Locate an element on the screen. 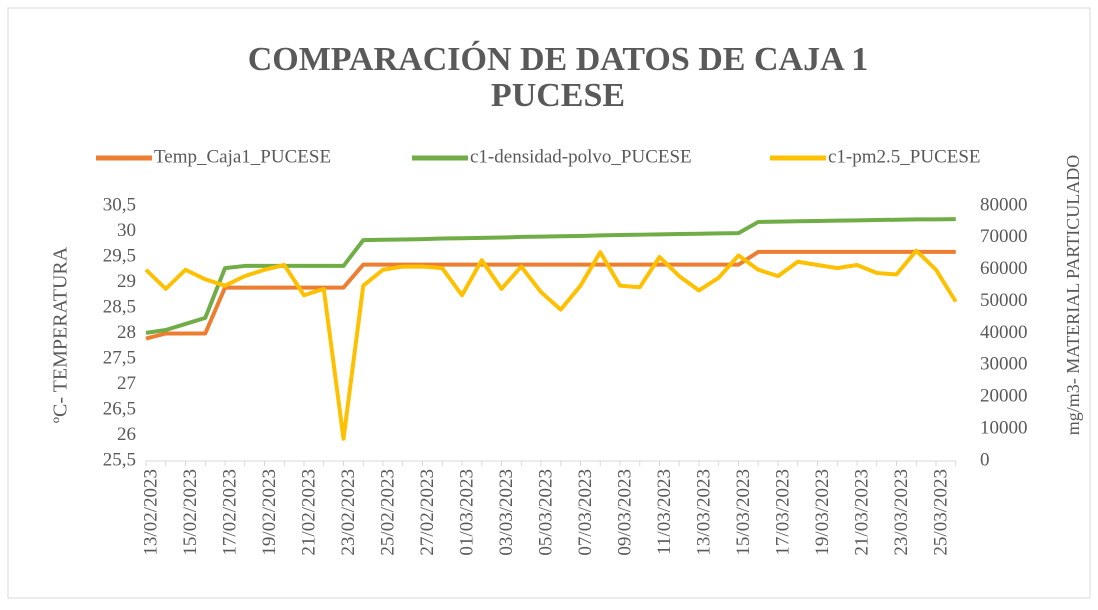 This screenshot has width=1098, height=610. y-tick-label: 29 is located at coordinates (126, 281).